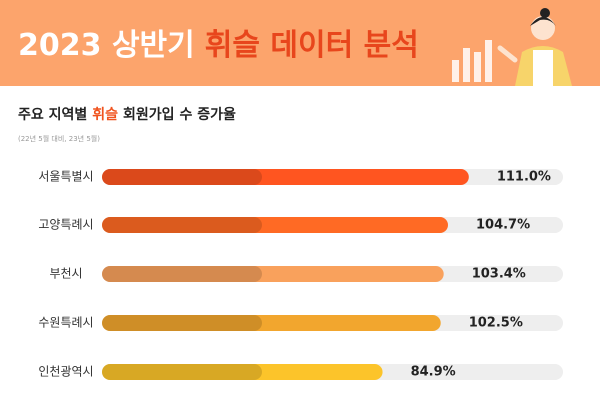  I want to click on value-label: 104.7%, so click(503, 225).